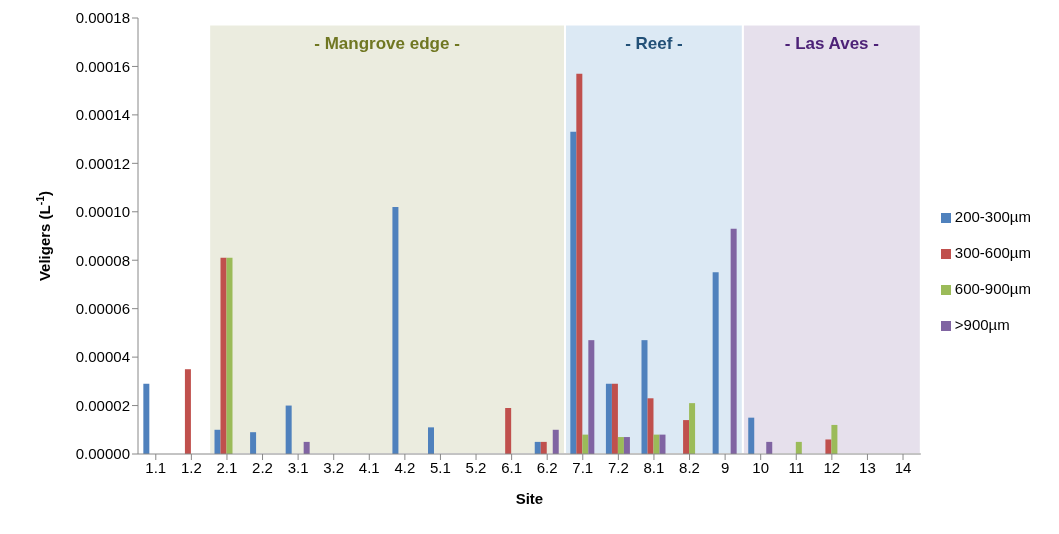 The image size is (1059, 534). I want to click on legend-label: 300-600µm, so click(992, 252).